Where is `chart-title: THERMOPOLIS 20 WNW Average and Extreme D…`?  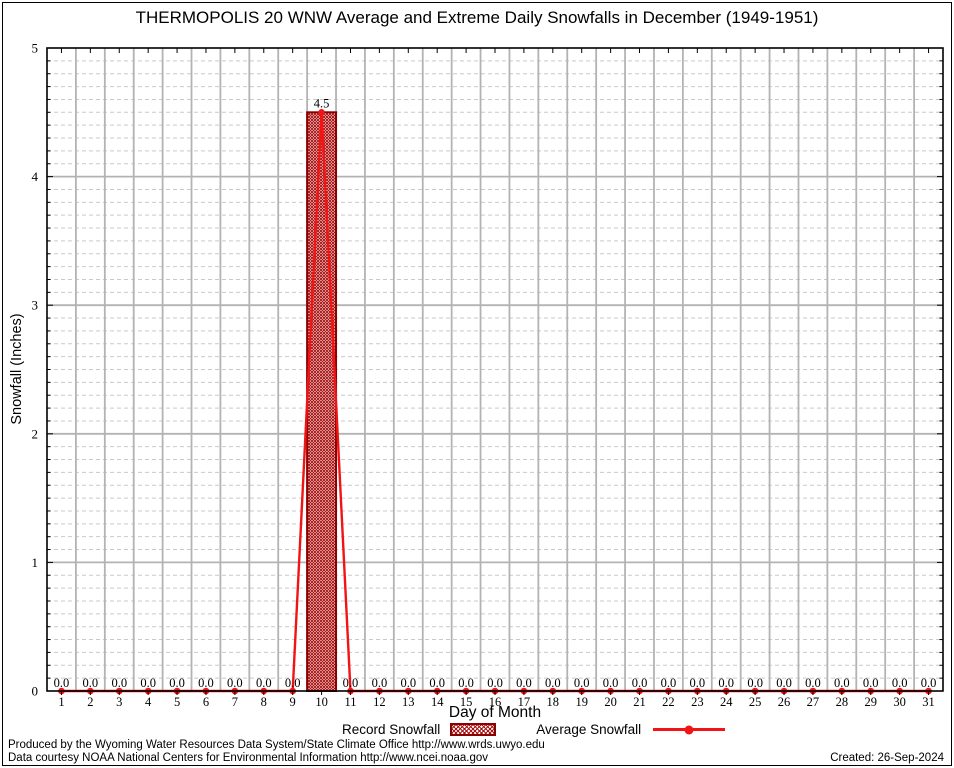 chart-title: THERMOPOLIS 20 WNW Average and Extreme D… is located at coordinates (477, 17).